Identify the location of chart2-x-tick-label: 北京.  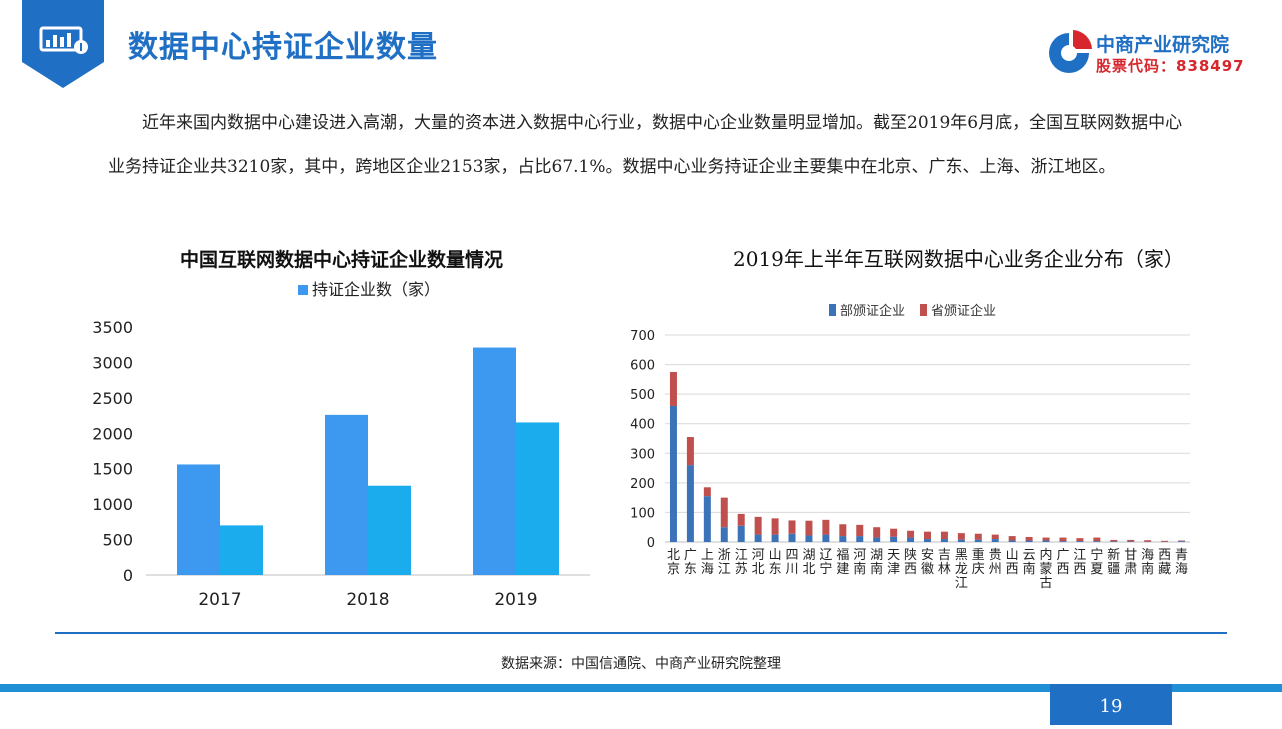
(673, 562).